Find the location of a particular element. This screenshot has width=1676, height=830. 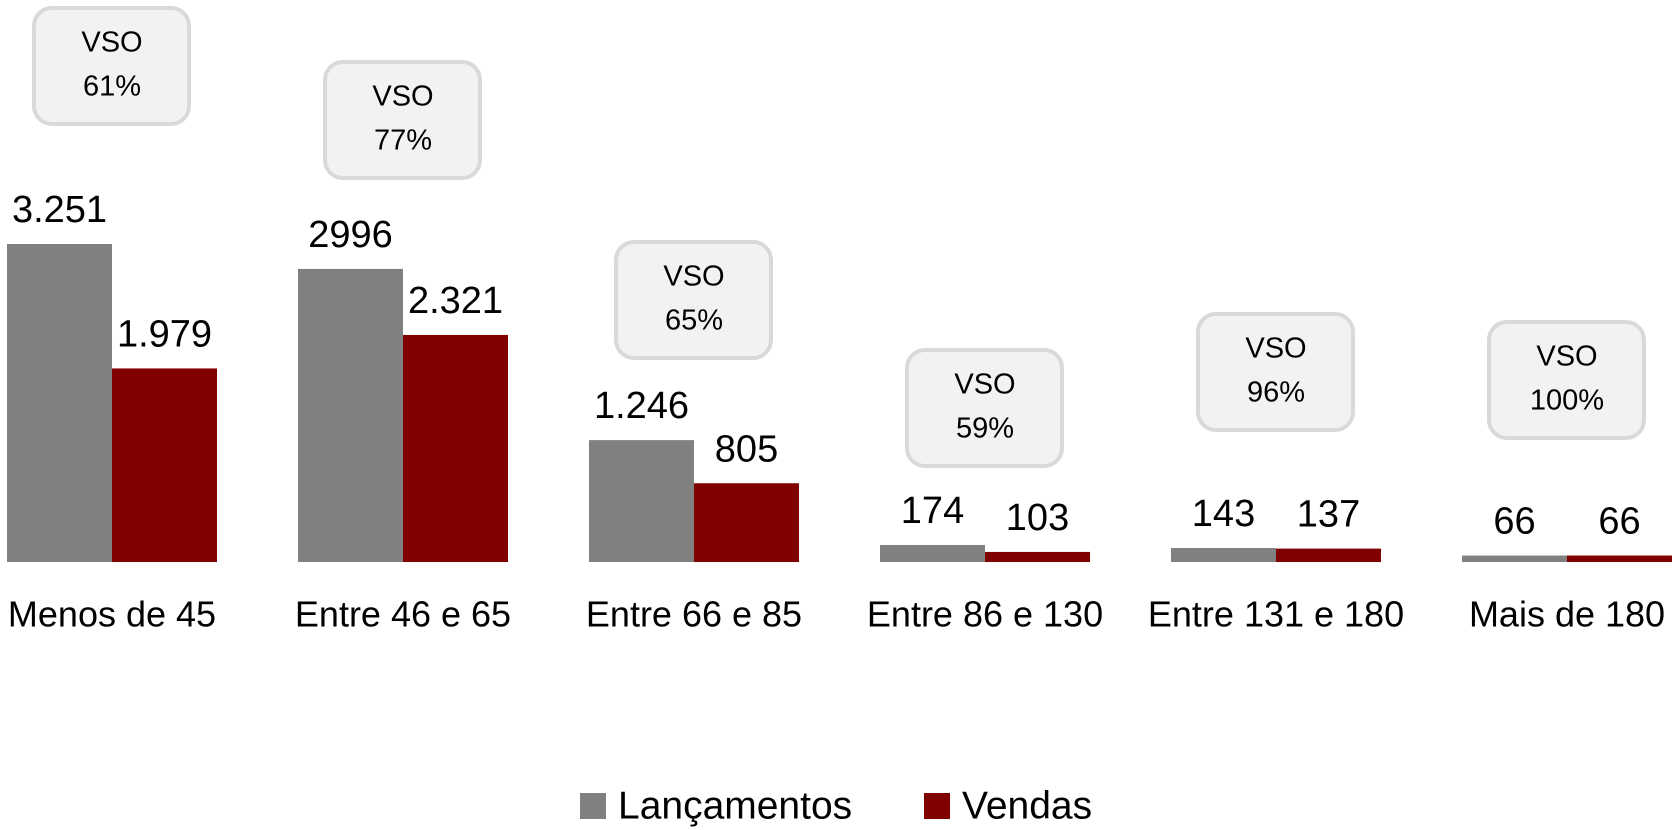

annotation-value: 96% is located at coordinates (1276, 393).